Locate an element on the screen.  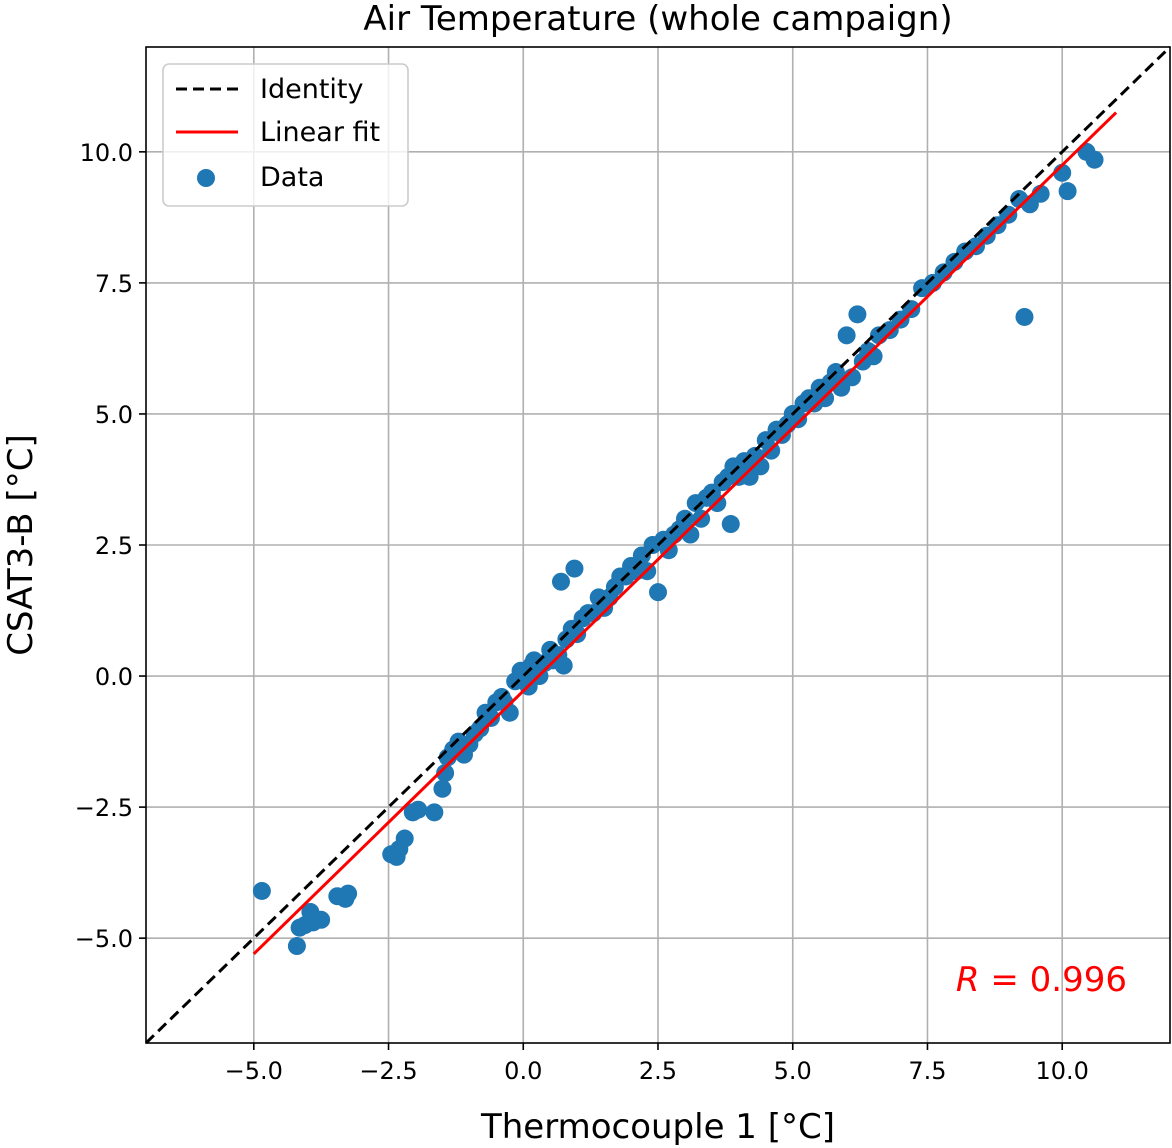
y-tick-label: −2.5 is located at coordinates (104, 808).